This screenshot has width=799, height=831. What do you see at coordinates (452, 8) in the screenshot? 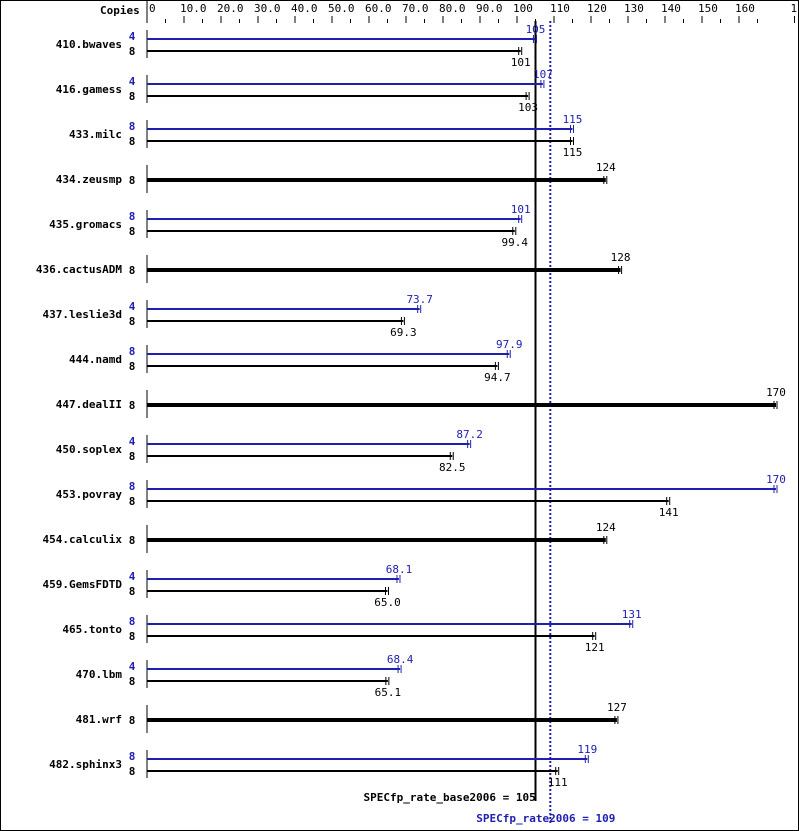
I see `x-tick-label: 80.0` at bounding box center [452, 8].